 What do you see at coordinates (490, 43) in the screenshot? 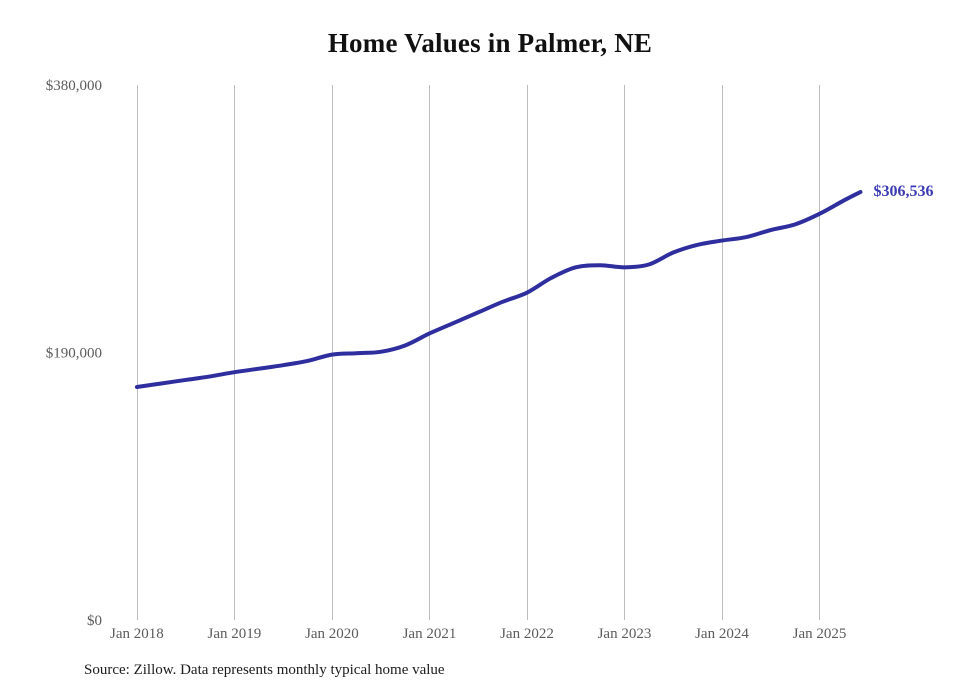
I see `chart-title: Home Values in Palmer, NE` at bounding box center [490, 43].